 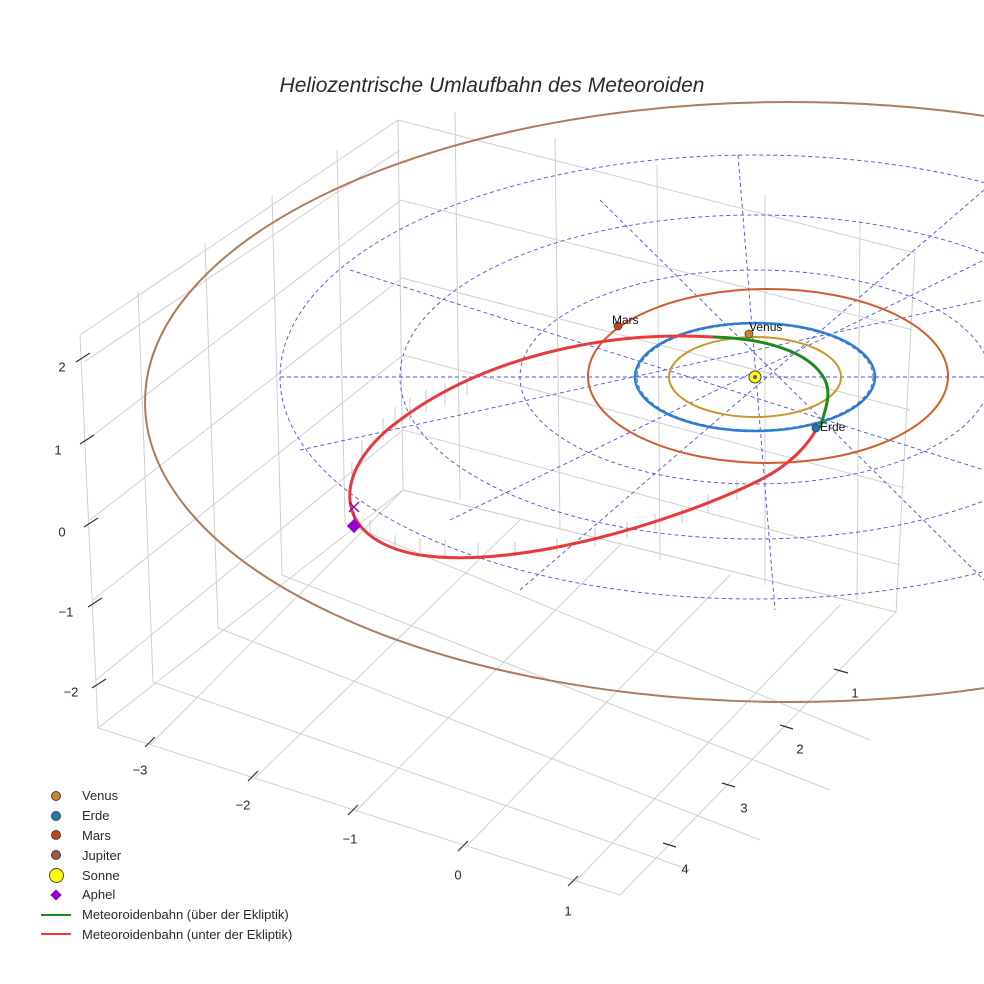 I want to click on legend-label: Jupiter, so click(x=102, y=855).